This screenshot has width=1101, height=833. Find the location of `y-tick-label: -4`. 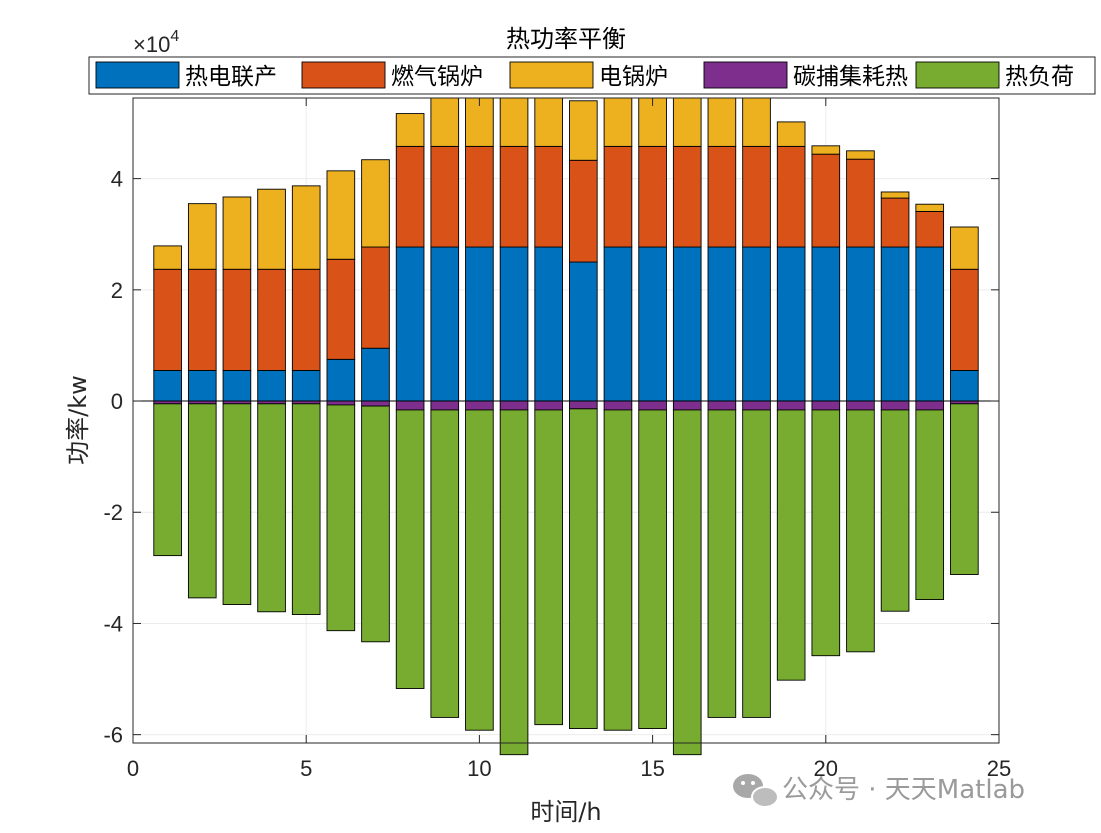

y-tick-label: -4 is located at coordinates (113, 623).